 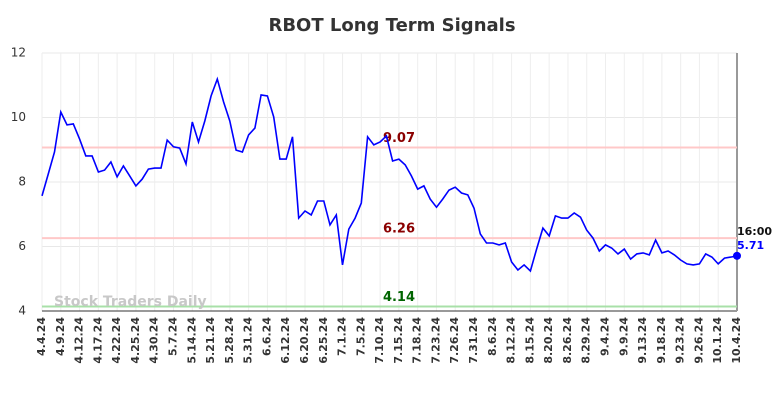 What do you see at coordinates (473, 340) in the screenshot?
I see `x-tick-label: 7.31.24` at bounding box center [473, 340].